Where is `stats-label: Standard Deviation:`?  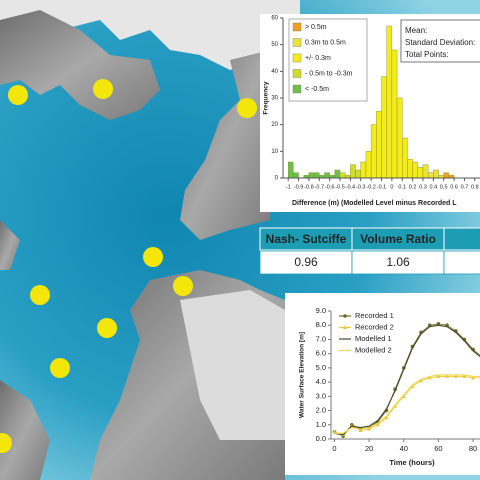 stats-label: Standard Deviation: is located at coordinates (440, 42).